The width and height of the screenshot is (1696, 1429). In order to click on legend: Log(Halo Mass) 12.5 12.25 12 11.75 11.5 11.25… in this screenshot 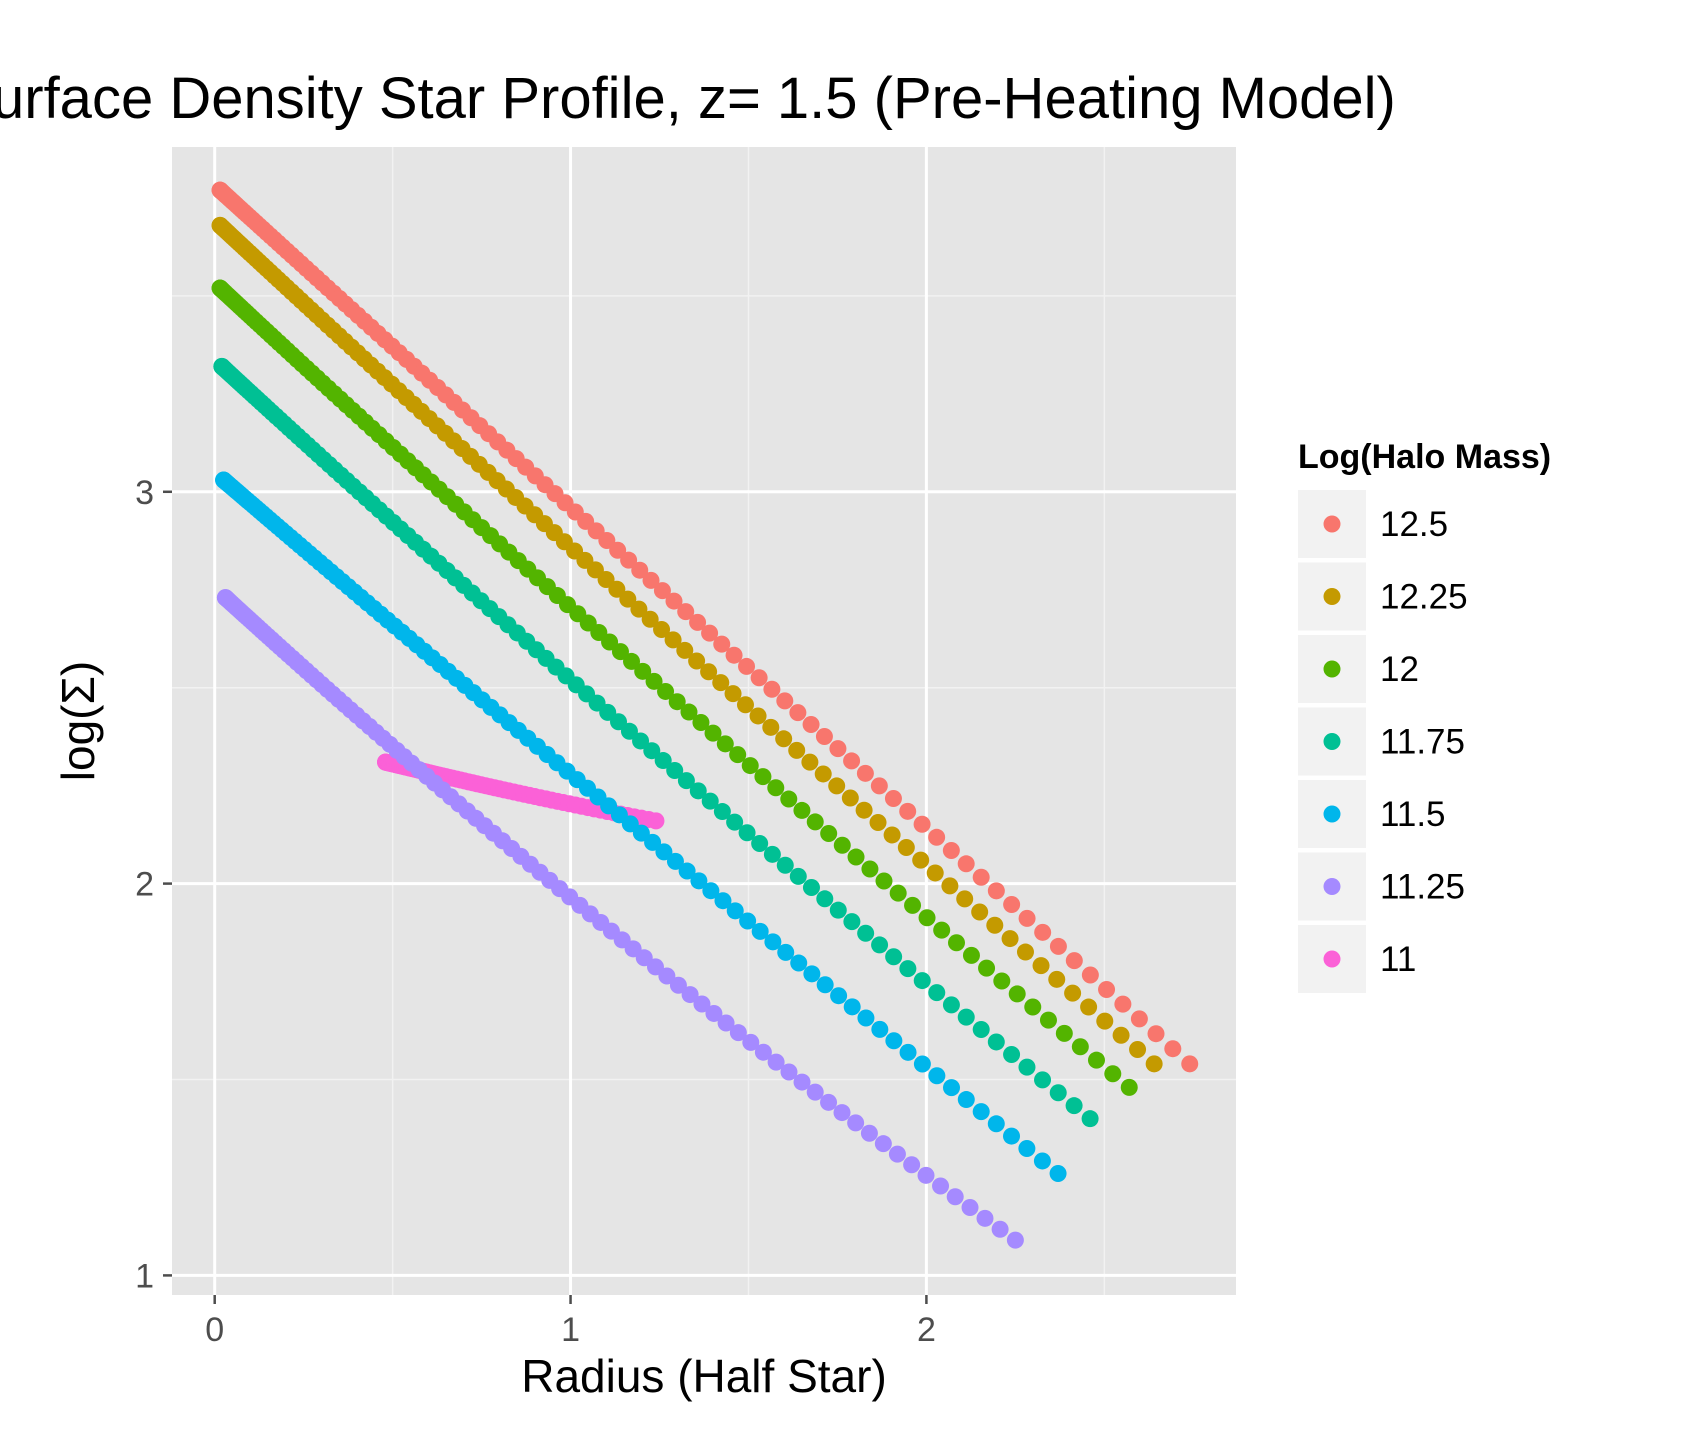, I will do `click(1424, 715)`.